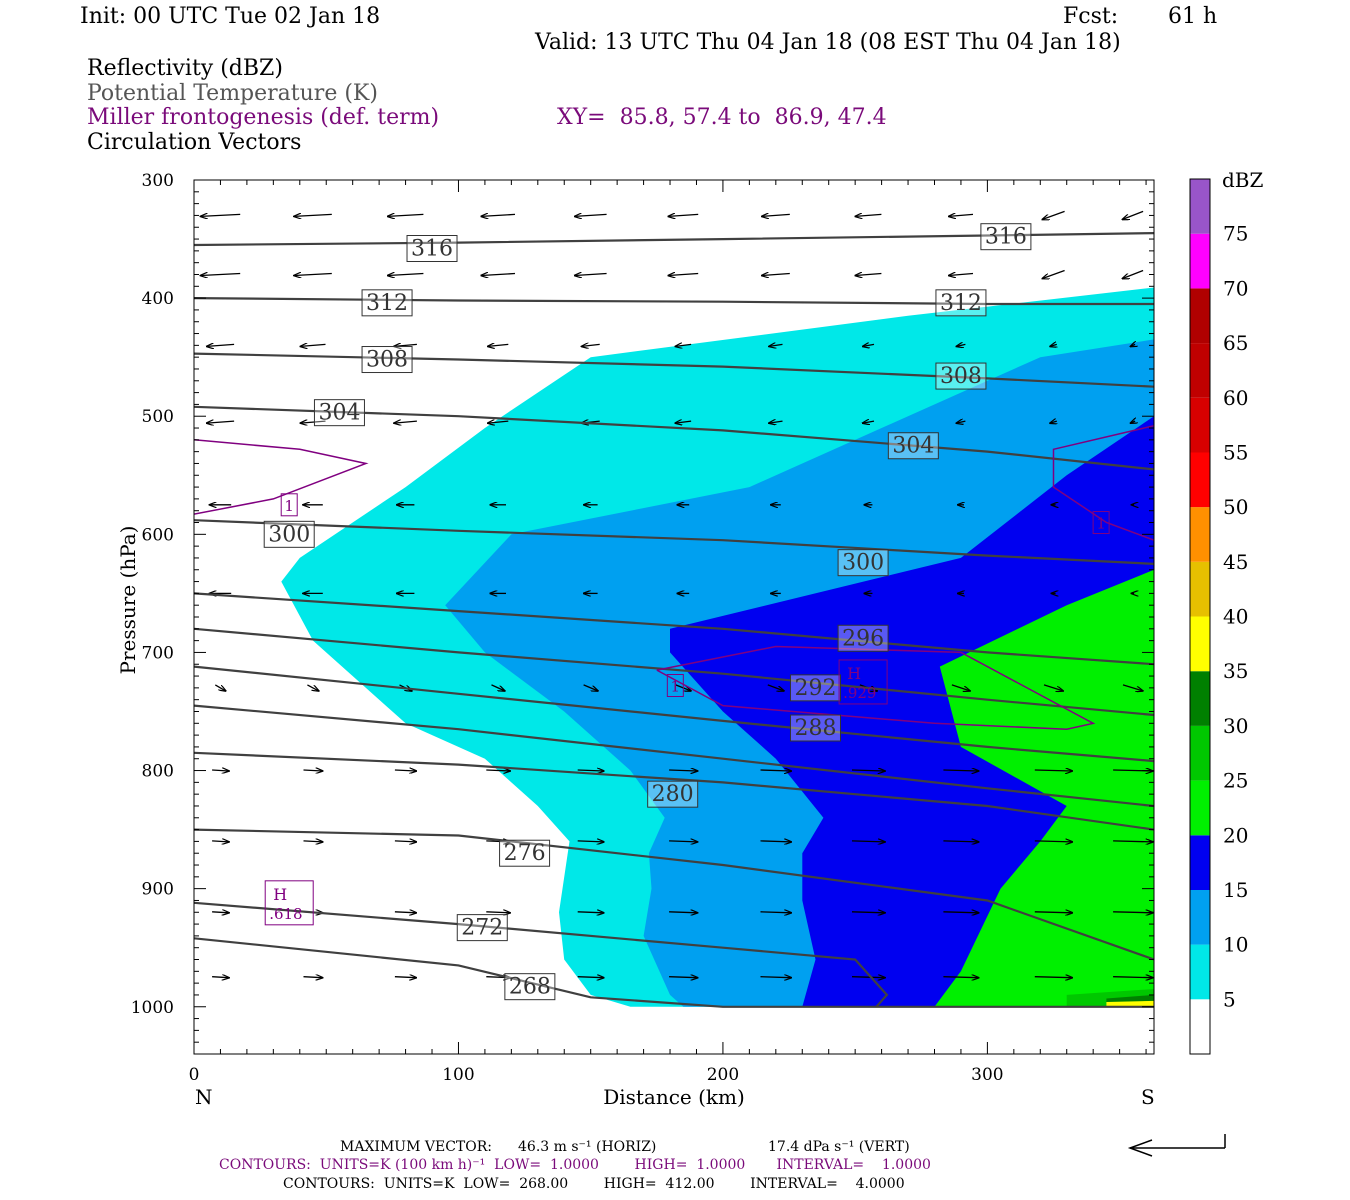 Image resolution: width=1350 pixels, height=1200 pixels. Describe the element at coordinates (1235, 617) in the screenshot. I see `colorbar-tick-label: 40` at that location.